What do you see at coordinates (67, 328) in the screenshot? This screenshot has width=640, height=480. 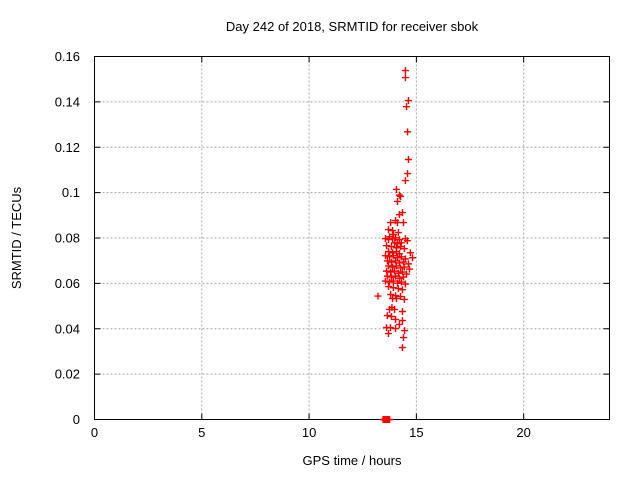 I see `y-tick-label-0.04: 0.04` at bounding box center [67, 328].